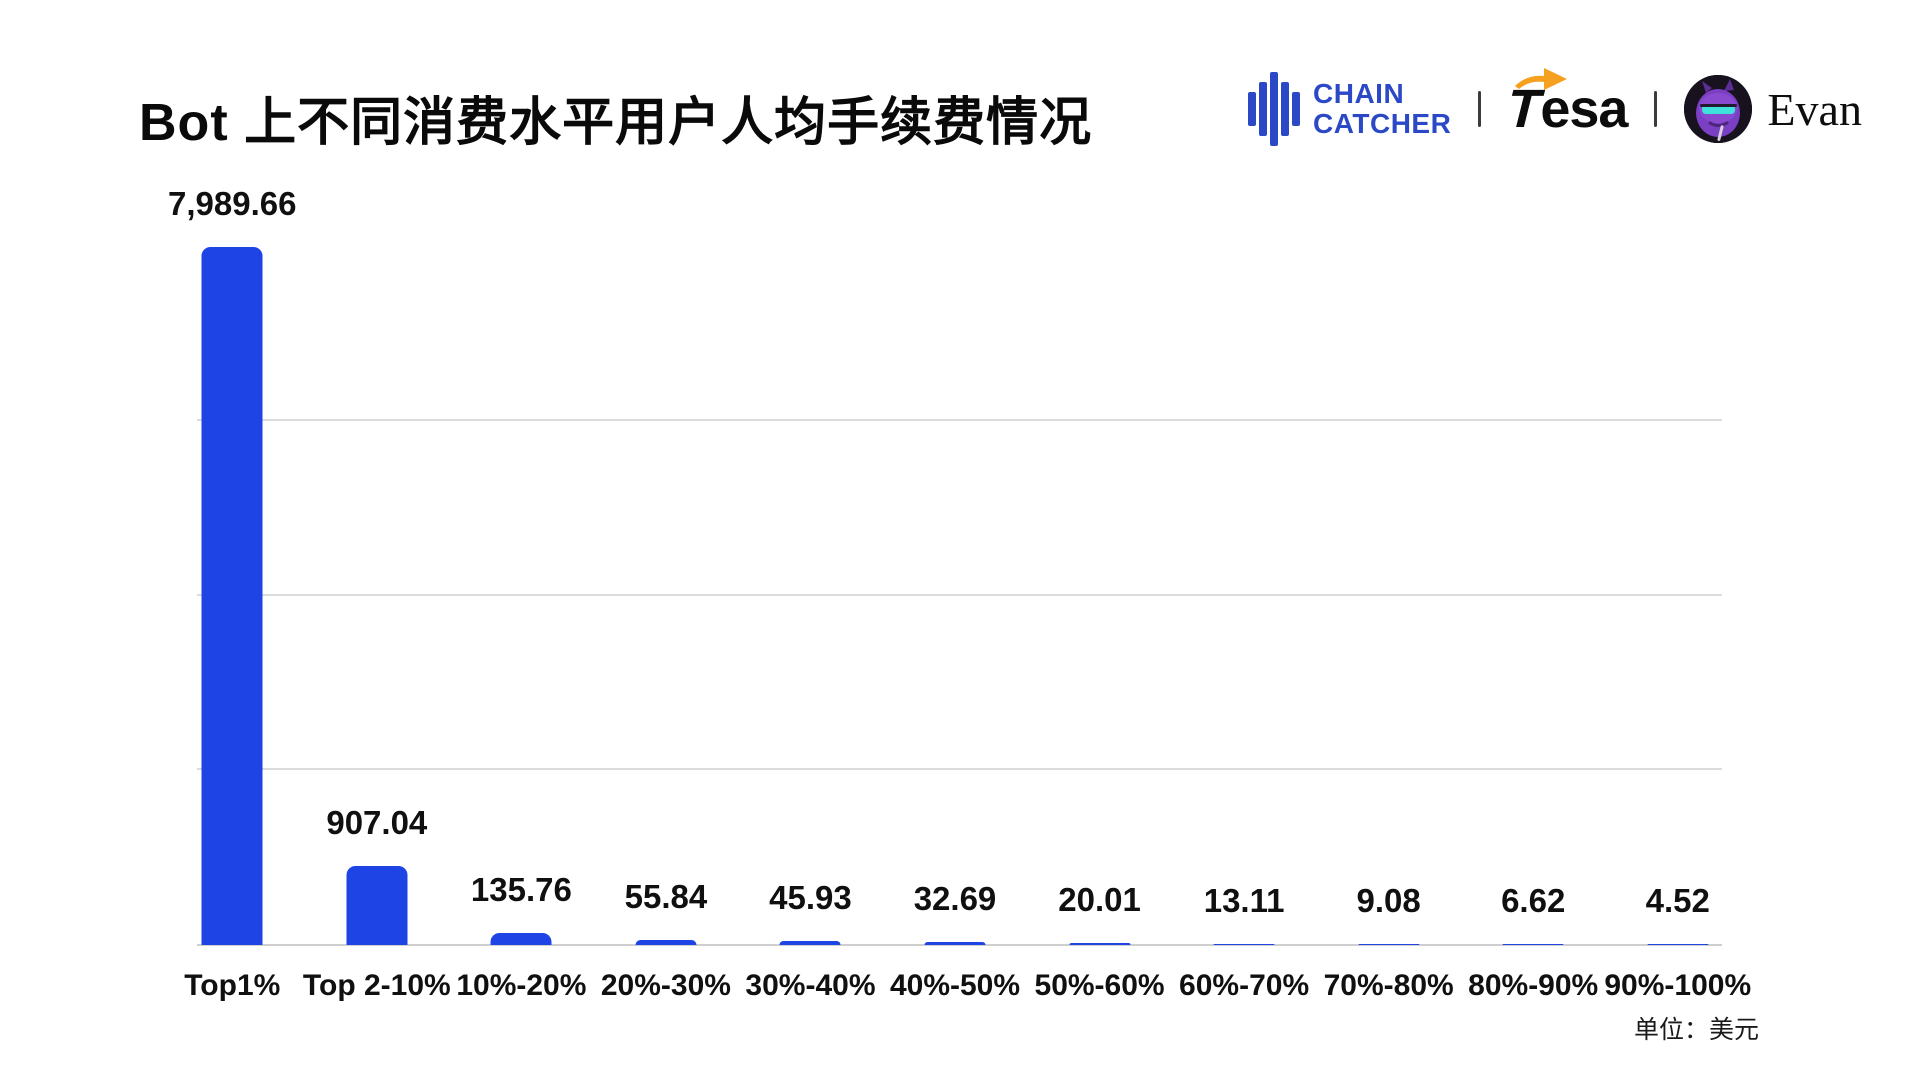 This screenshot has height=1080, width=1920. I want to click on chart-column: 13.11 60%-70%, so click(1244, 624).